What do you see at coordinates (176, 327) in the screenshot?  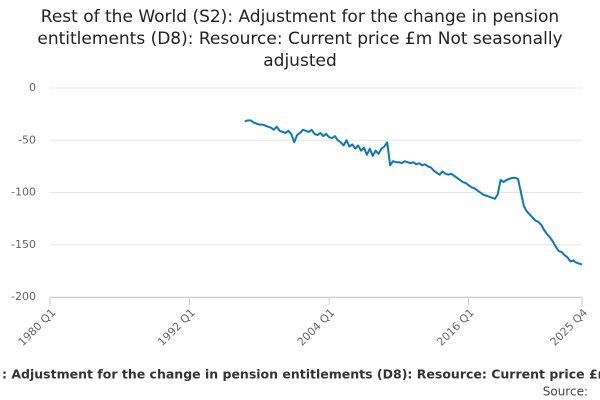 I see `x-tick-label: 1992 Q1` at bounding box center [176, 327].